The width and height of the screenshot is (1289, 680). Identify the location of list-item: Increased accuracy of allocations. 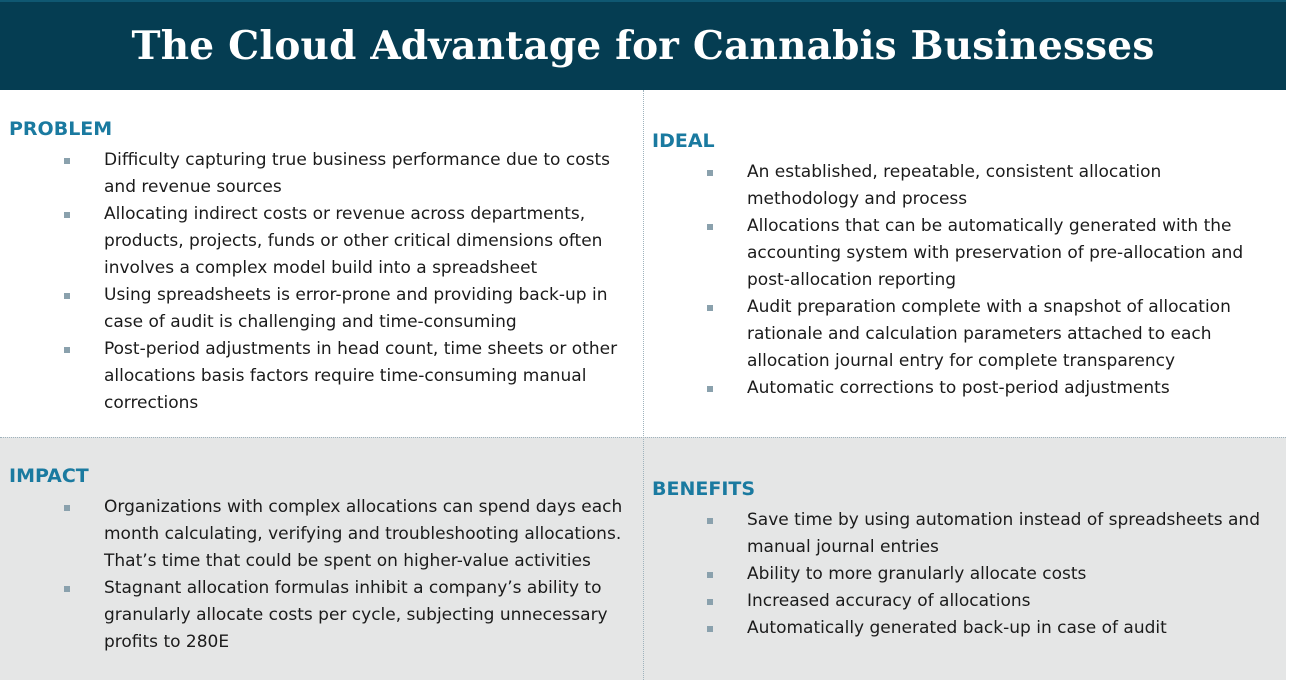
(992, 601).